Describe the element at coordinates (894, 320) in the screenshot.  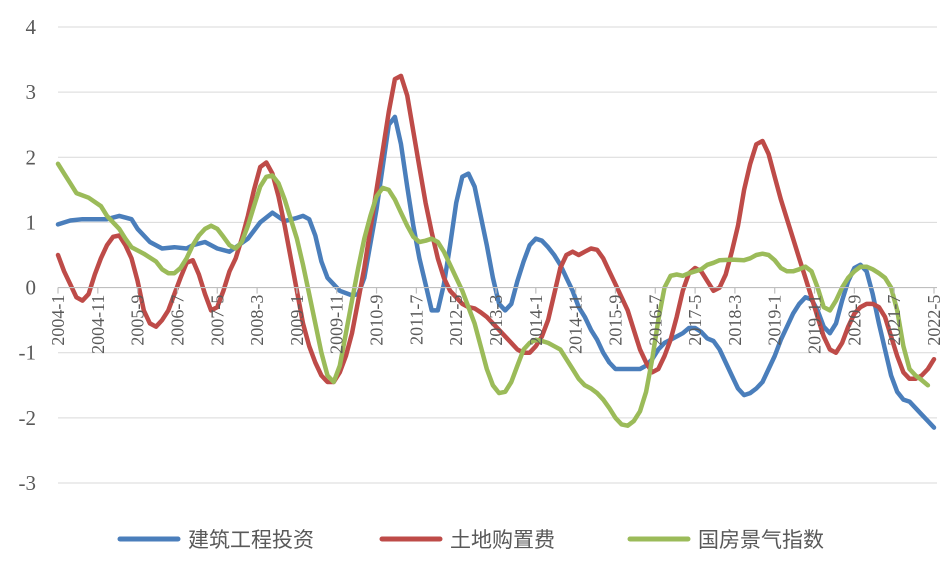
I see `x-tick-label: 2021-7` at that location.